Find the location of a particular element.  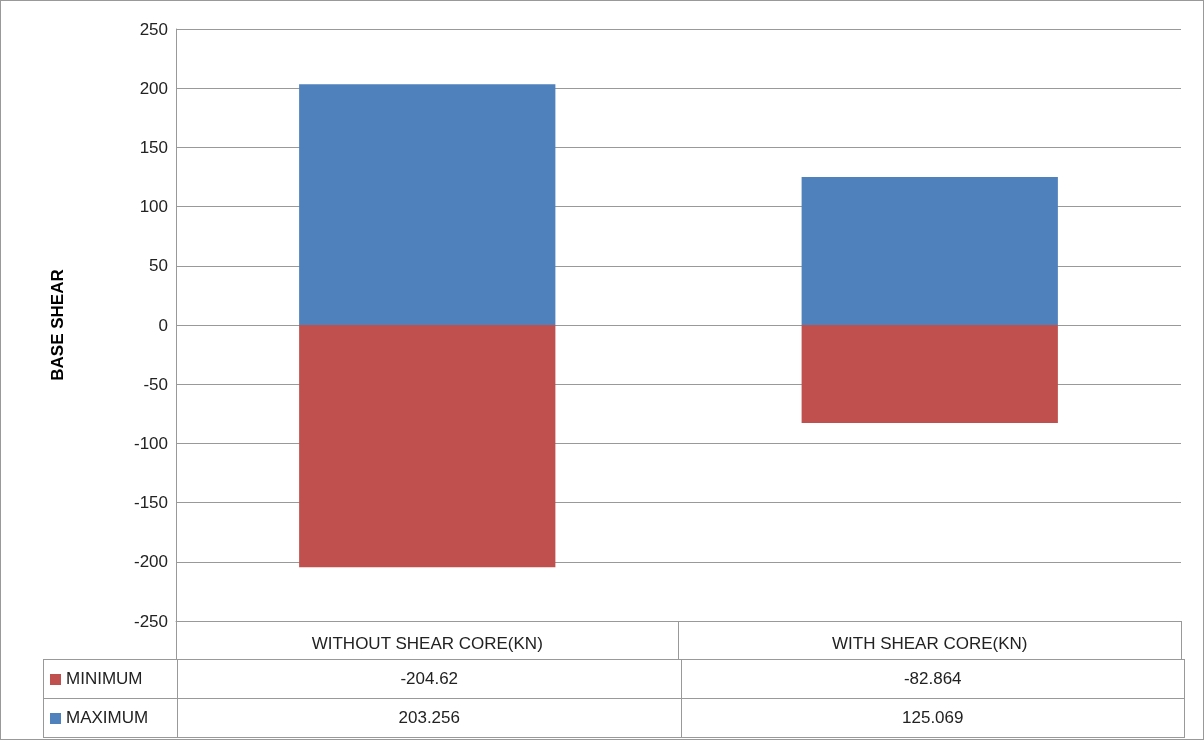

y-tick-label: -200 is located at coordinates (150, 562).